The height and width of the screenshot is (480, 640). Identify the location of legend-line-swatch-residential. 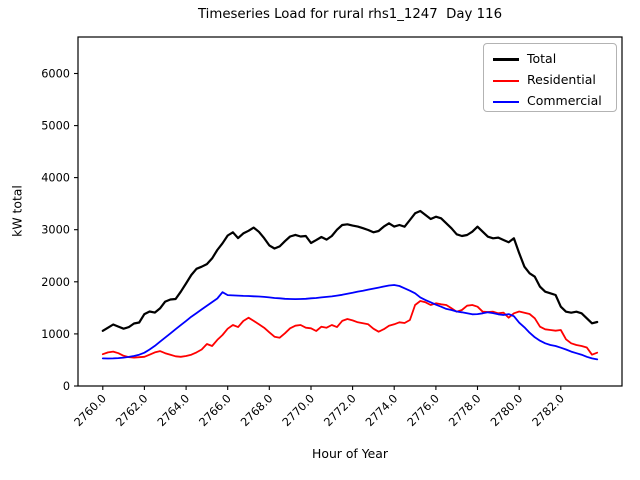
(506, 80).